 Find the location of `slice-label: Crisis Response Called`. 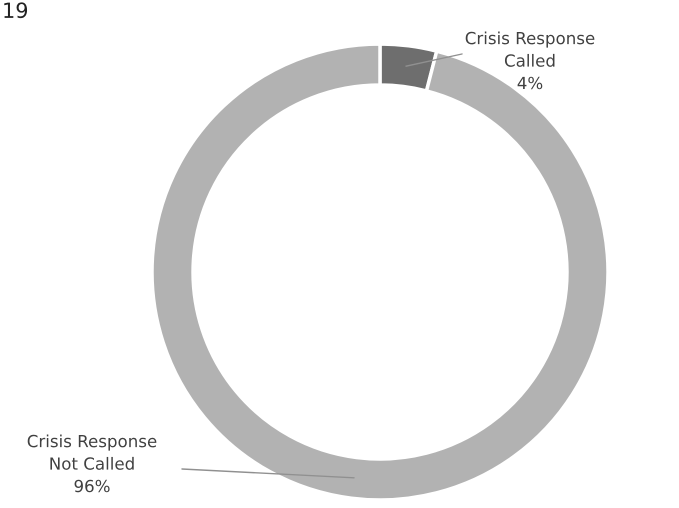

slice-label: Crisis Response Called is located at coordinates (530, 49).